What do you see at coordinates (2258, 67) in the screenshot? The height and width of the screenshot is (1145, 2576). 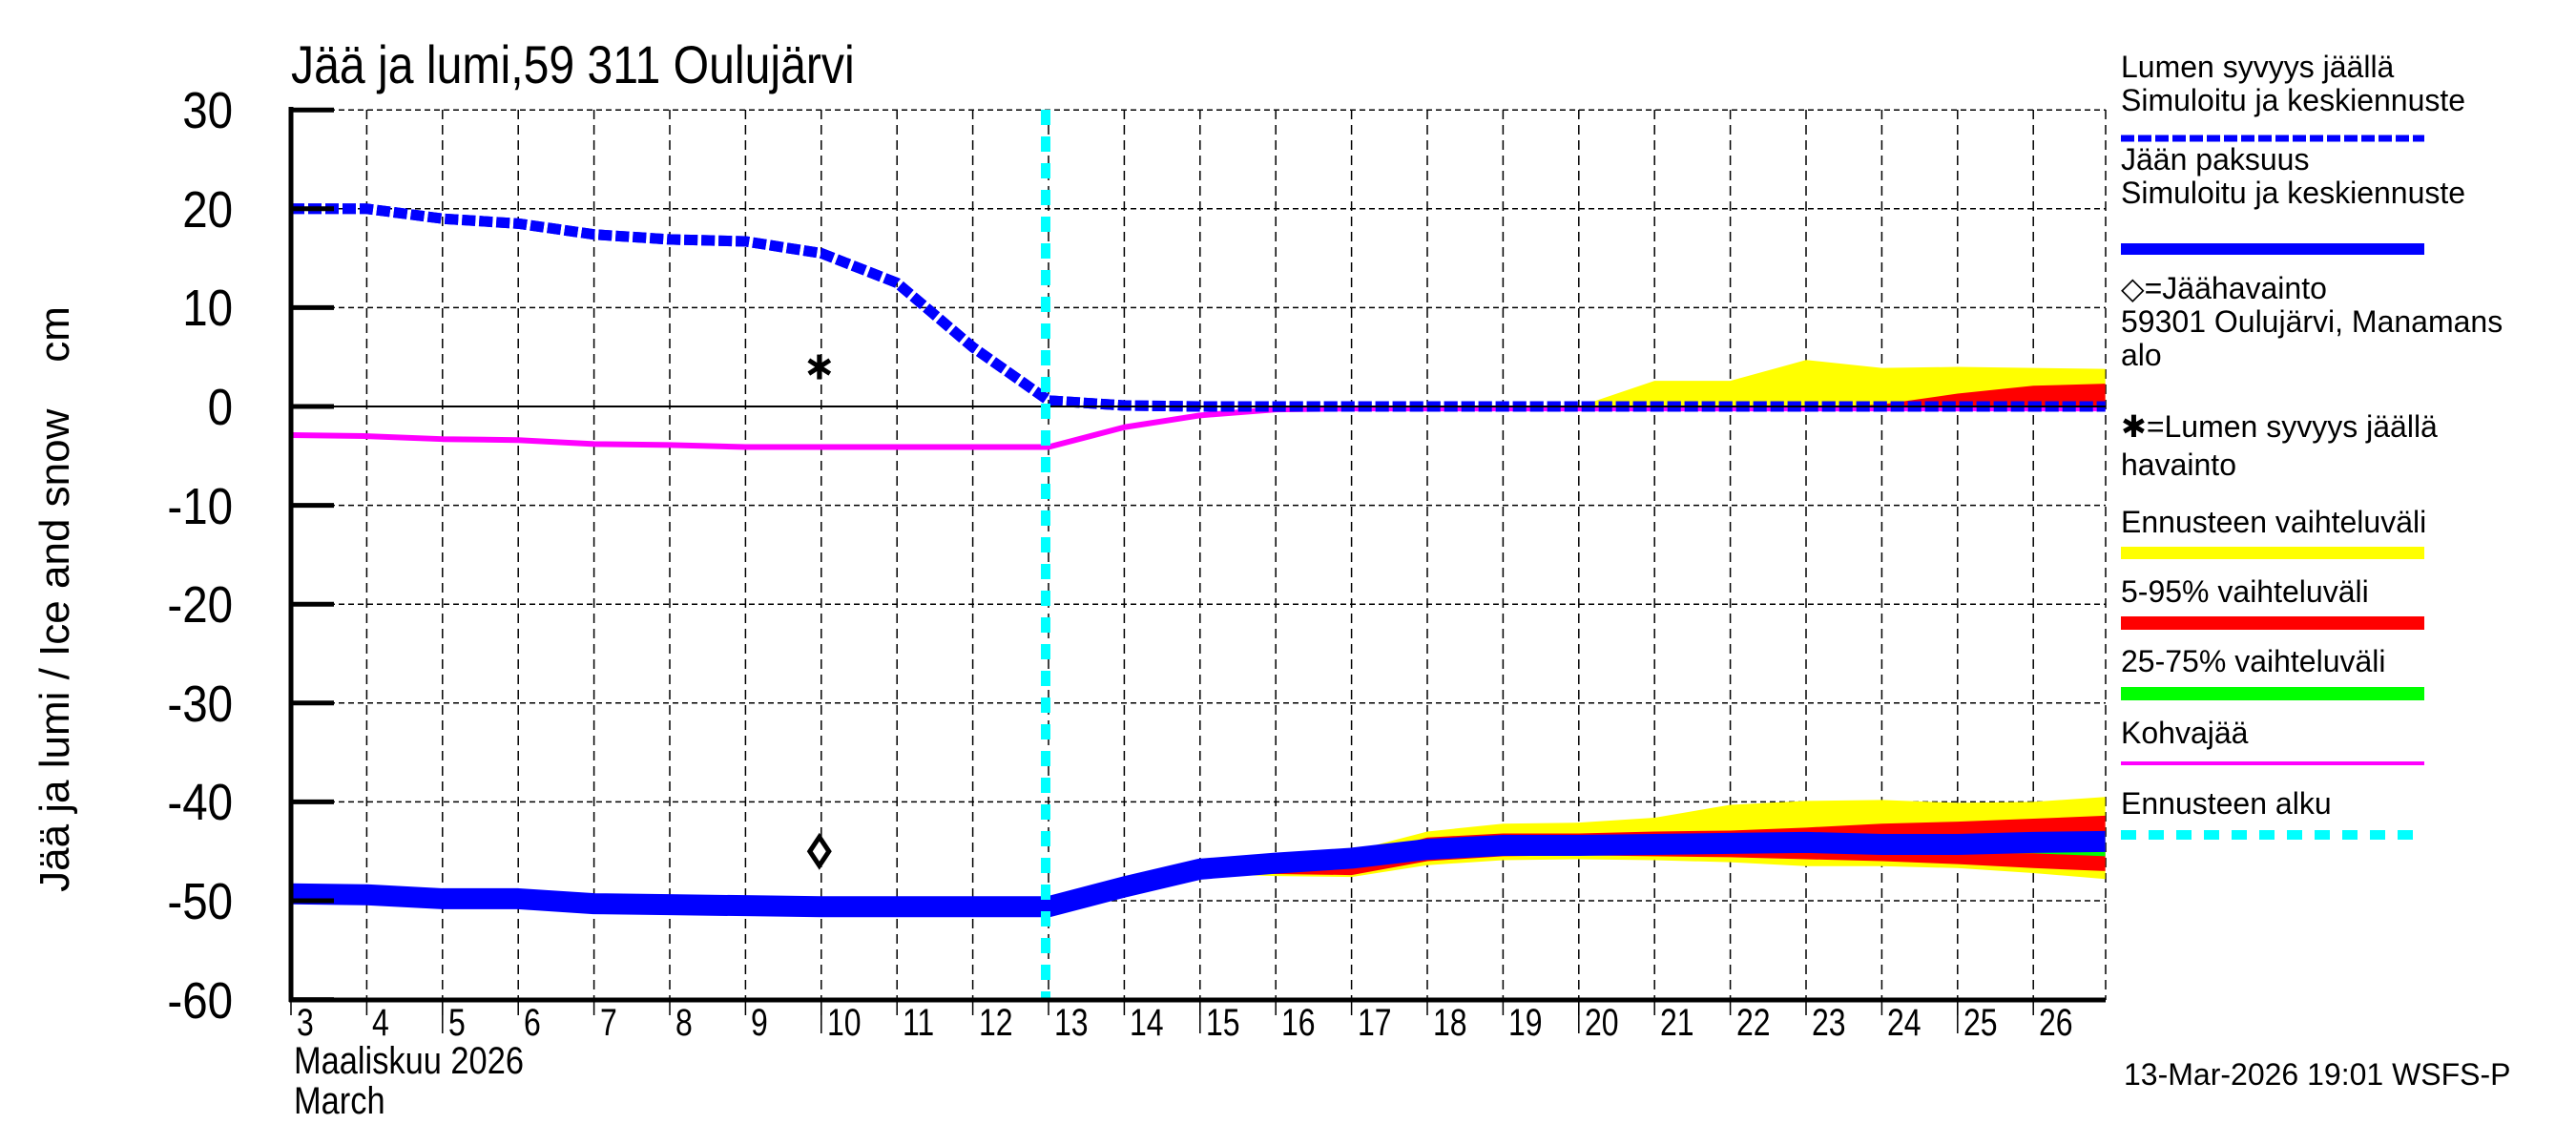 I see `legend-snow-label: Lumen syvyys jäällä` at bounding box center [2258, 67].